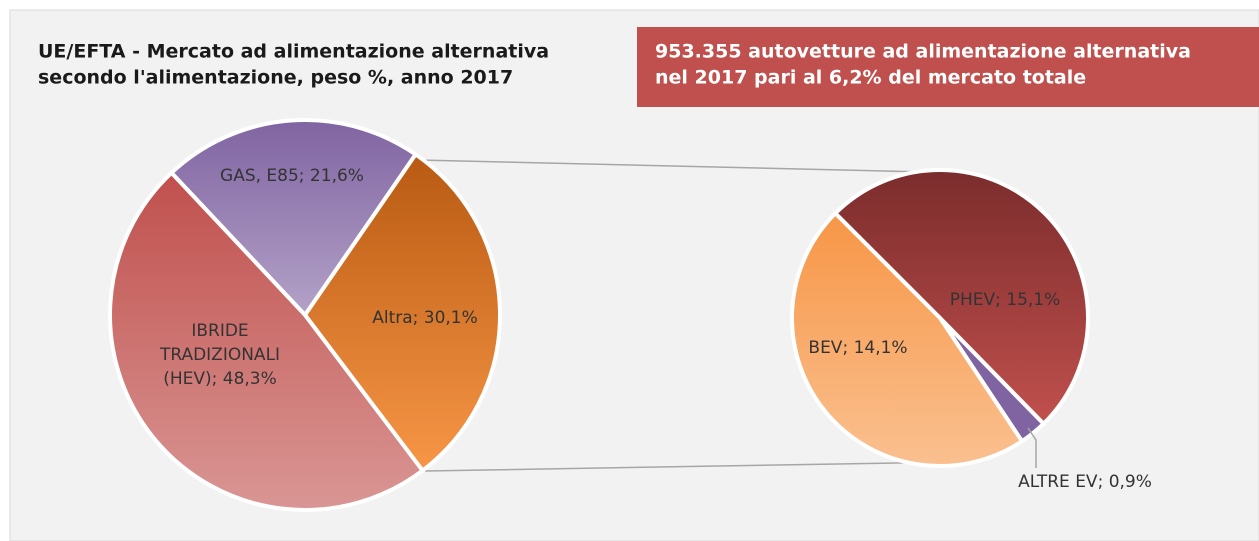  Describe the element at coordinates (219, 355) in the screenshot. I see `data-label: TRADIZIONALI` at that location.